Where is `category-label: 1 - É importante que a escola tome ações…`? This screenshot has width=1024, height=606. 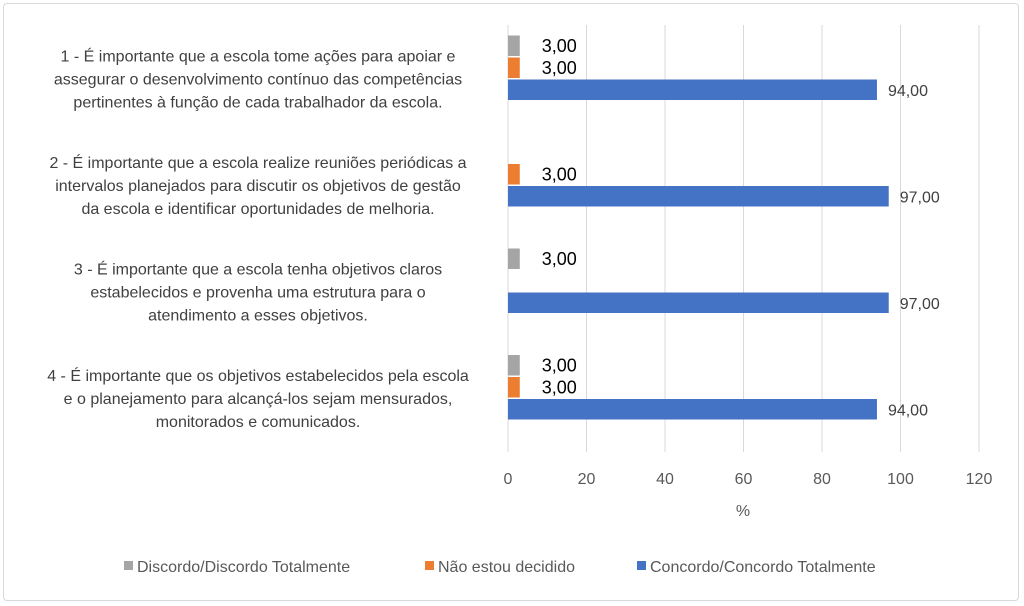
category-label: 1 - É importante que a escola tome ações… is located at coordinates (258, 55).